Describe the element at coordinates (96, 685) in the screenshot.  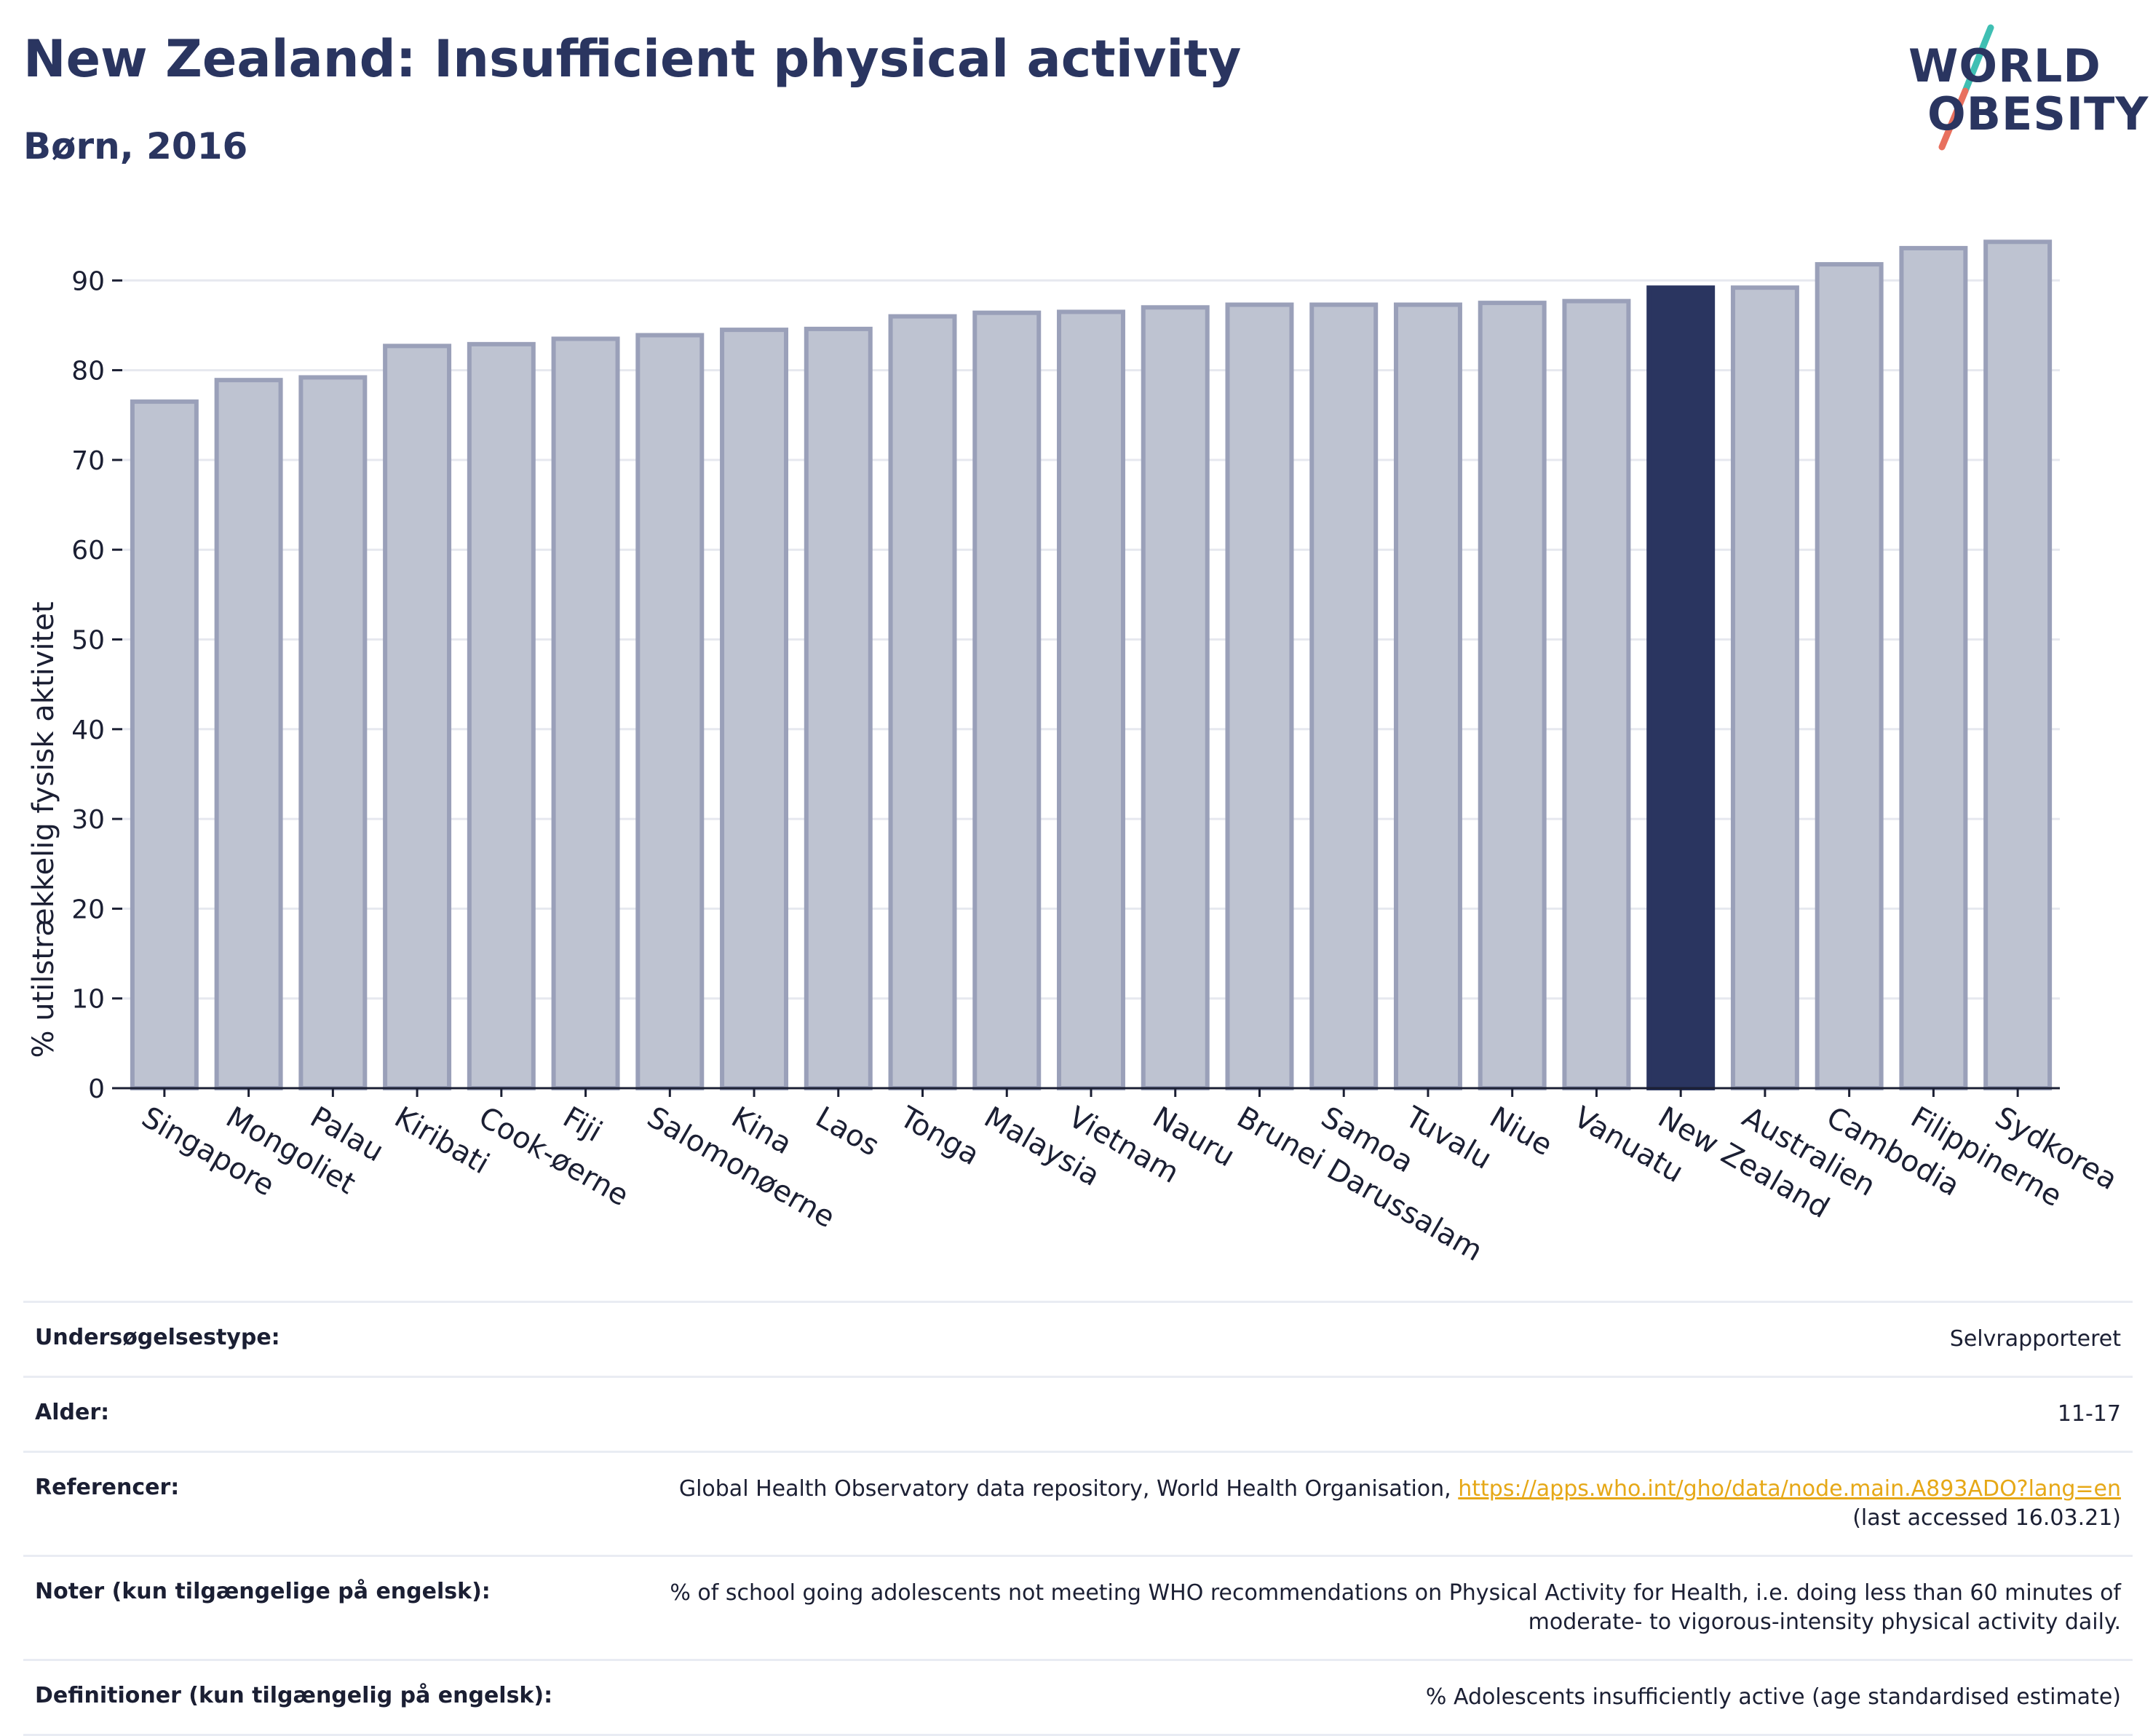
I see `y-axis-ticks: 0 10 20 30 40 50 60 70 80 90` at that location.